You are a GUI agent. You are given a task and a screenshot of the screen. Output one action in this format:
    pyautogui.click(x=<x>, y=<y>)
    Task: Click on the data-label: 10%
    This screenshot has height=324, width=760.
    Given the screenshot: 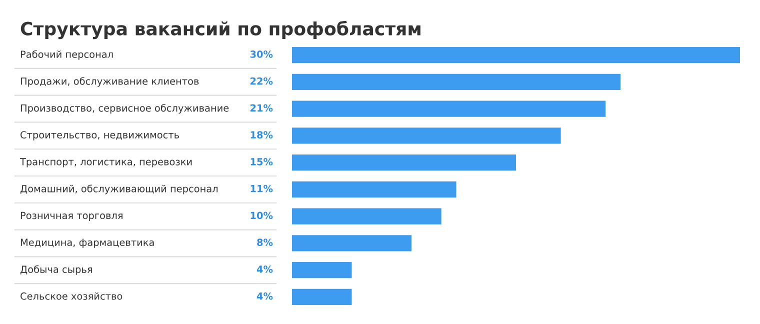 What is the action you would take?
    pyautogui.click(x=261, y=216)
    